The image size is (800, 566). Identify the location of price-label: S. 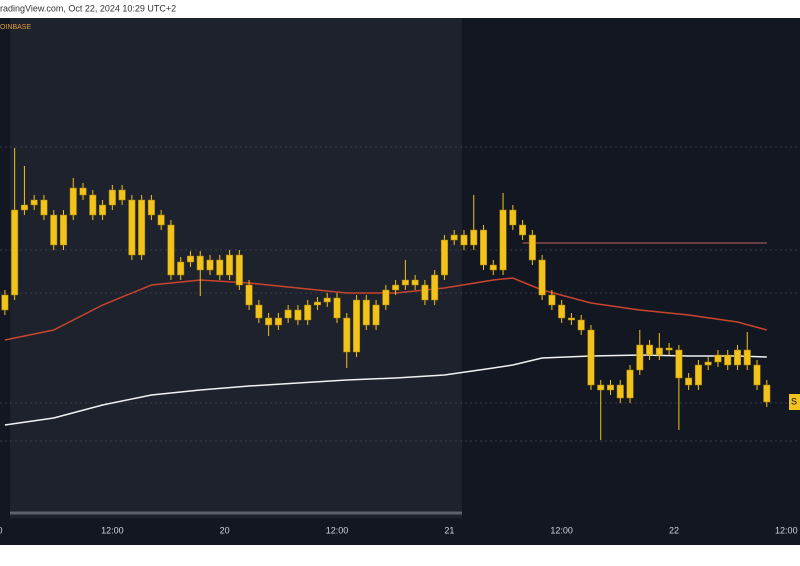
(794, 401).